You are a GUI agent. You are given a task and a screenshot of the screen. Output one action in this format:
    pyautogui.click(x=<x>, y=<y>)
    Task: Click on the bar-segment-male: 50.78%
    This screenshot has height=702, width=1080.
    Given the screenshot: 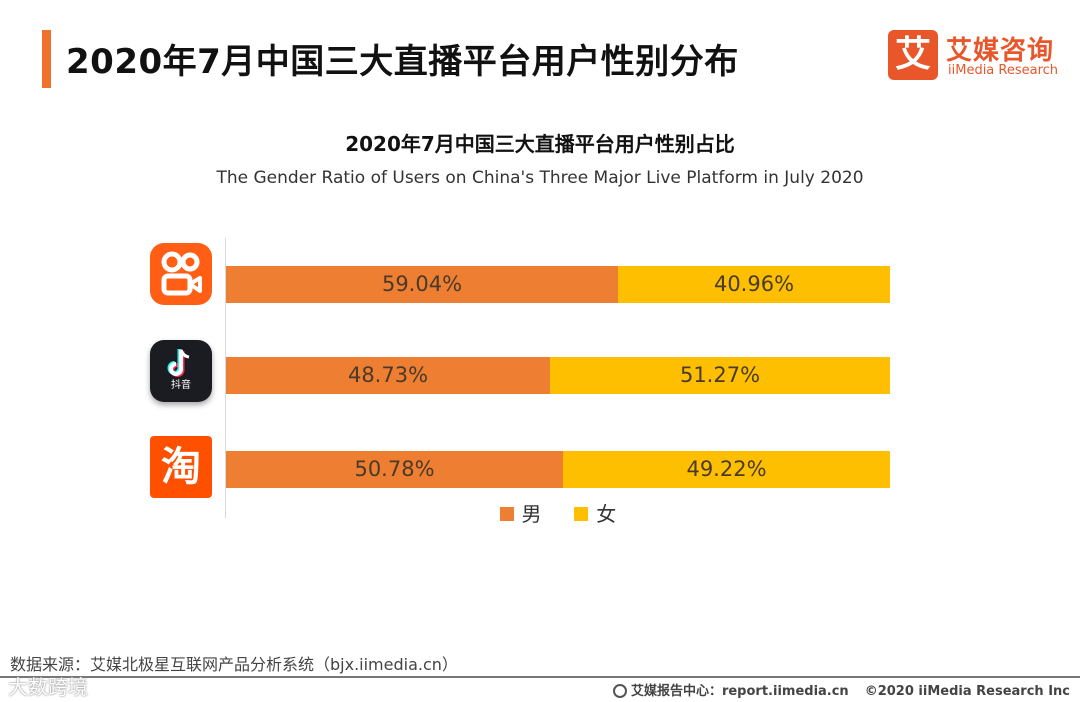 What is the action you would take?
    pyautogui.click(x=394, y=469)
    